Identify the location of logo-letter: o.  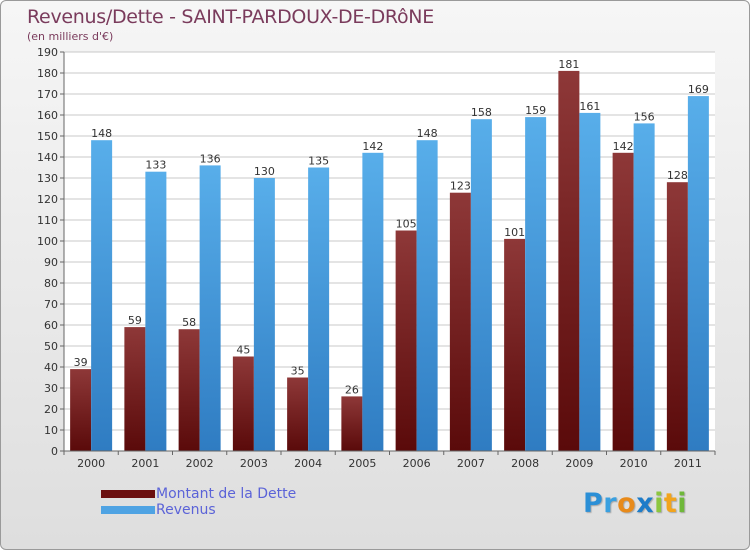
(627, 503).